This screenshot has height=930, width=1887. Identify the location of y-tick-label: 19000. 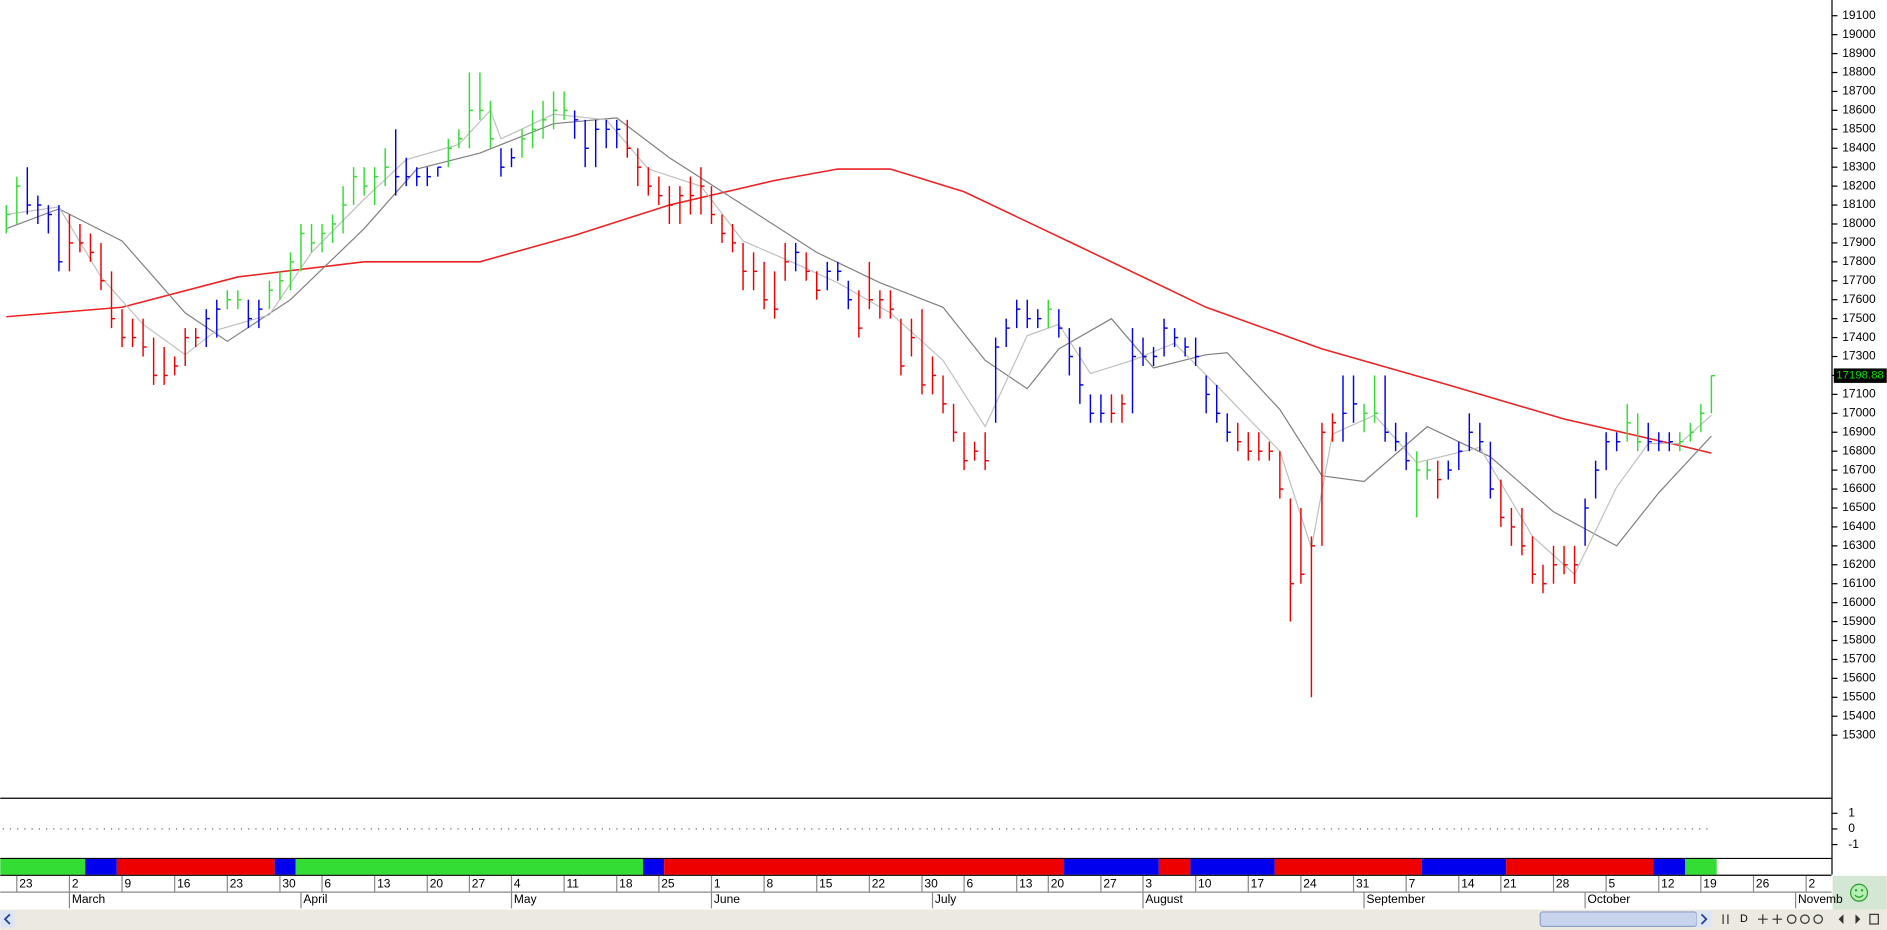
(1859, 34).